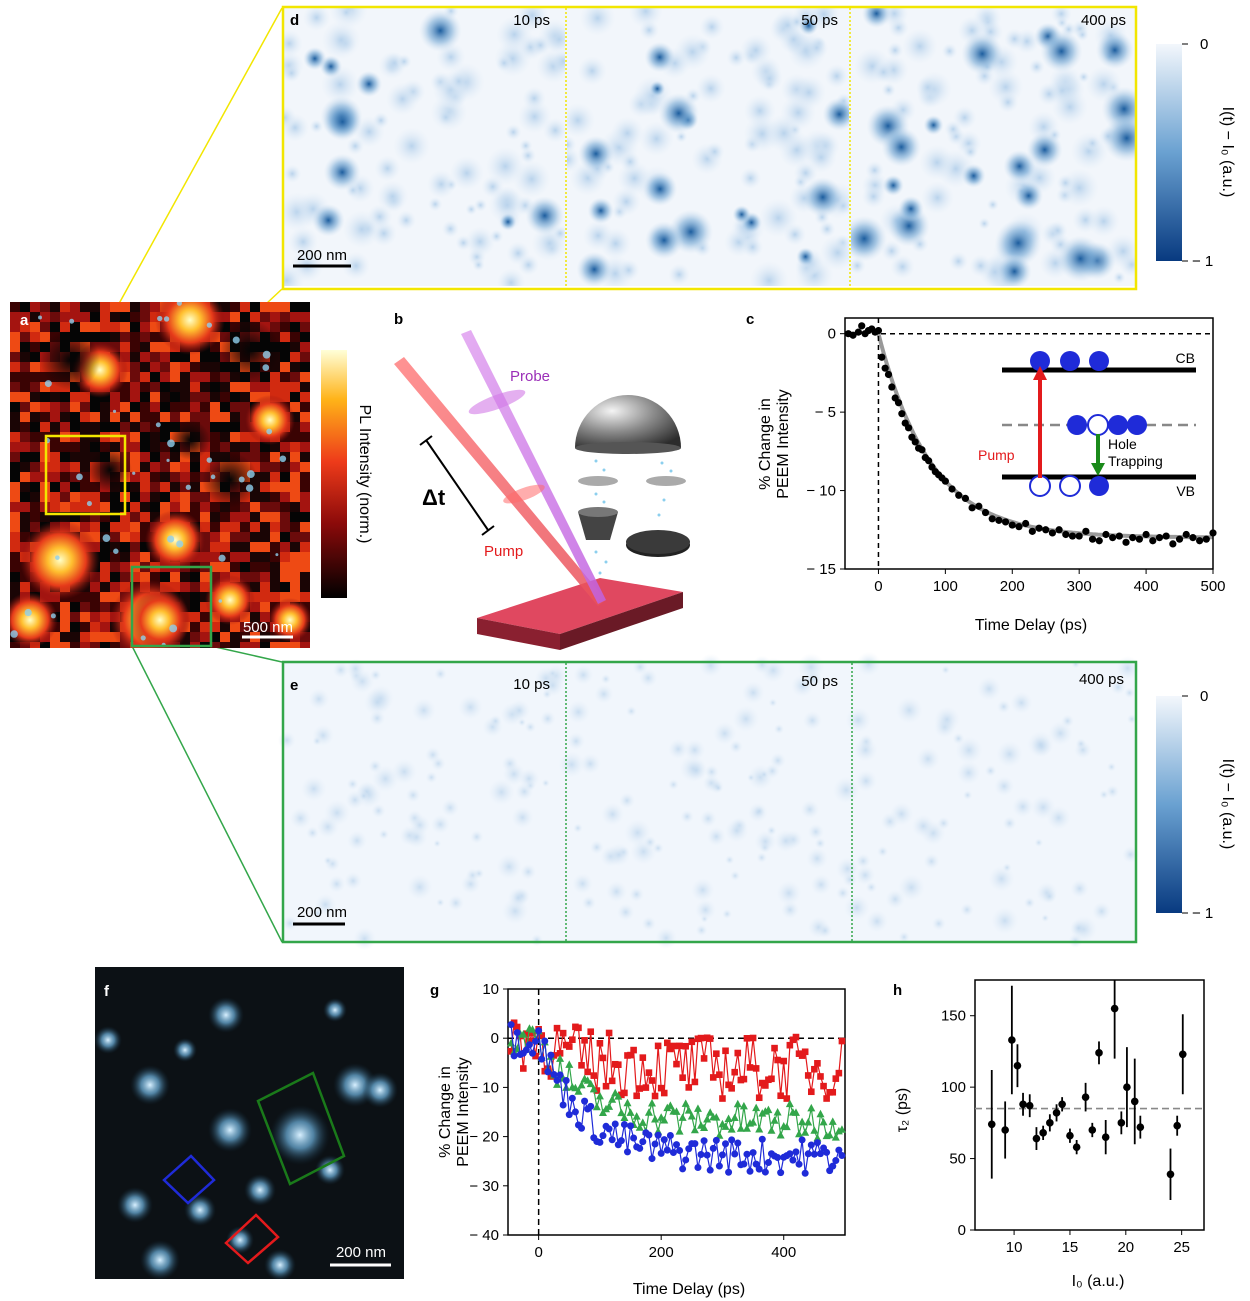  What do you see at coordinates (832, 334) in the screenshot?
I see `y-tick-label: 0` at bounding box center [832, 334].